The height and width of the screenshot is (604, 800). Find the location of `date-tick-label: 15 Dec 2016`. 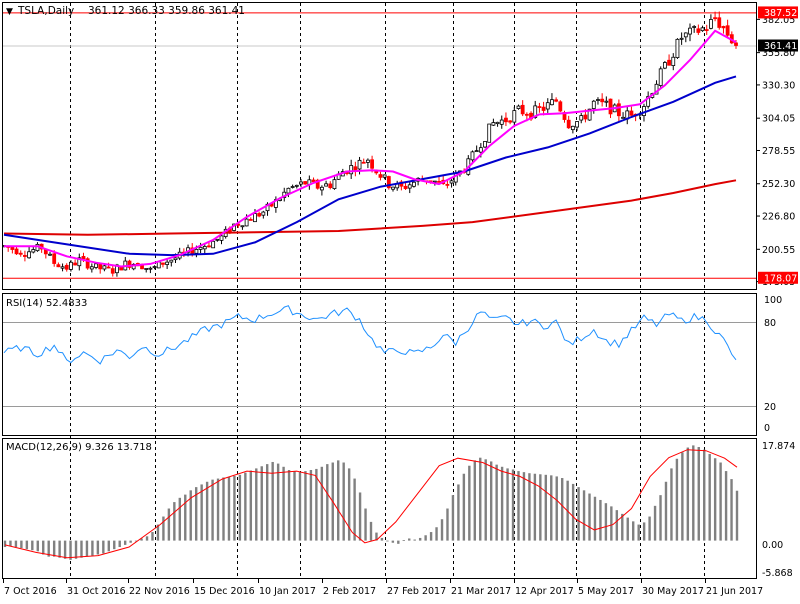

date-tick-label: 15 Dec 2016 is located at coordinates (224, 591).